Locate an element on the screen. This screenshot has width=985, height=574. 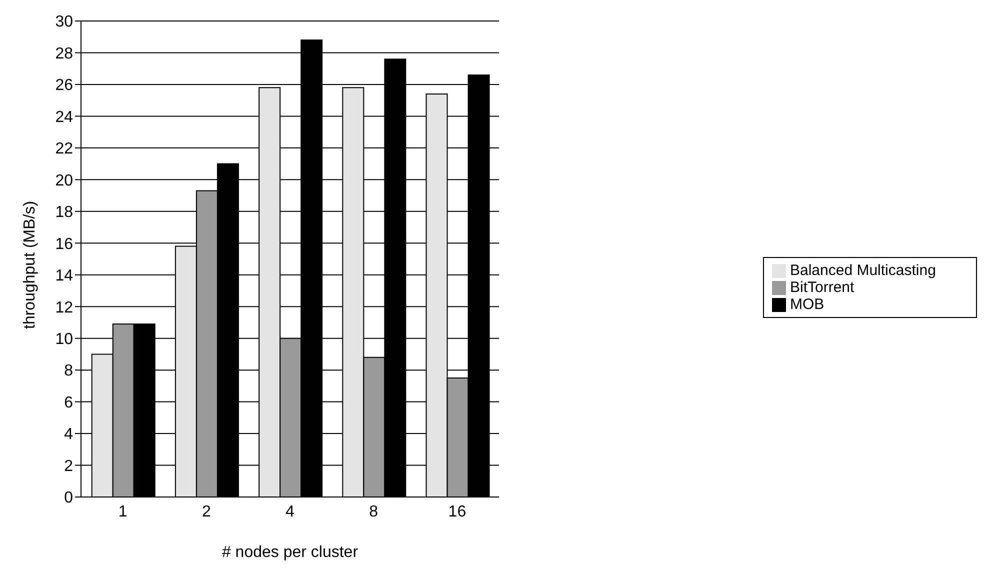
y-tick-label: 14 is located at coordinates (64, 276).